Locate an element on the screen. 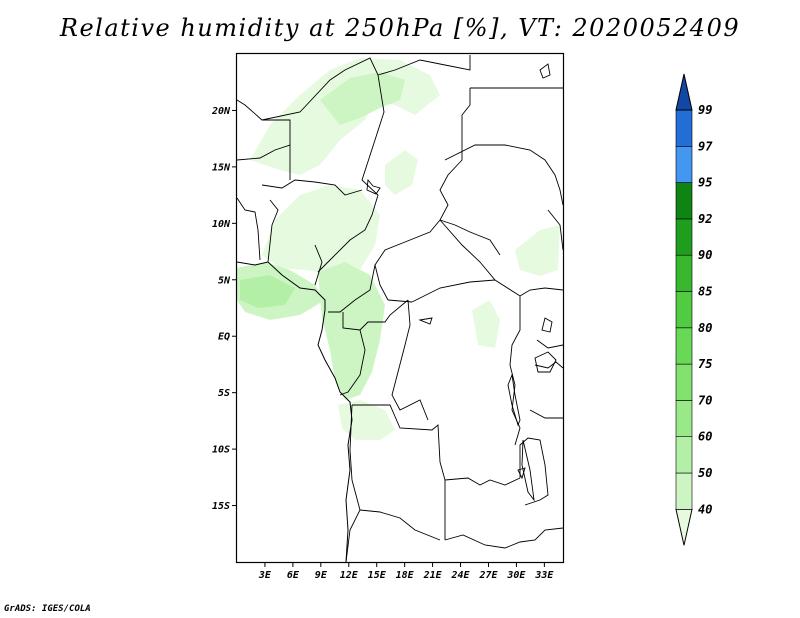 The width and height of the screenshot is (800, 618). latitude-axis: 20N 15N 10N 5N EQ 5S 10S 15S is located at coordinates (224, 309).